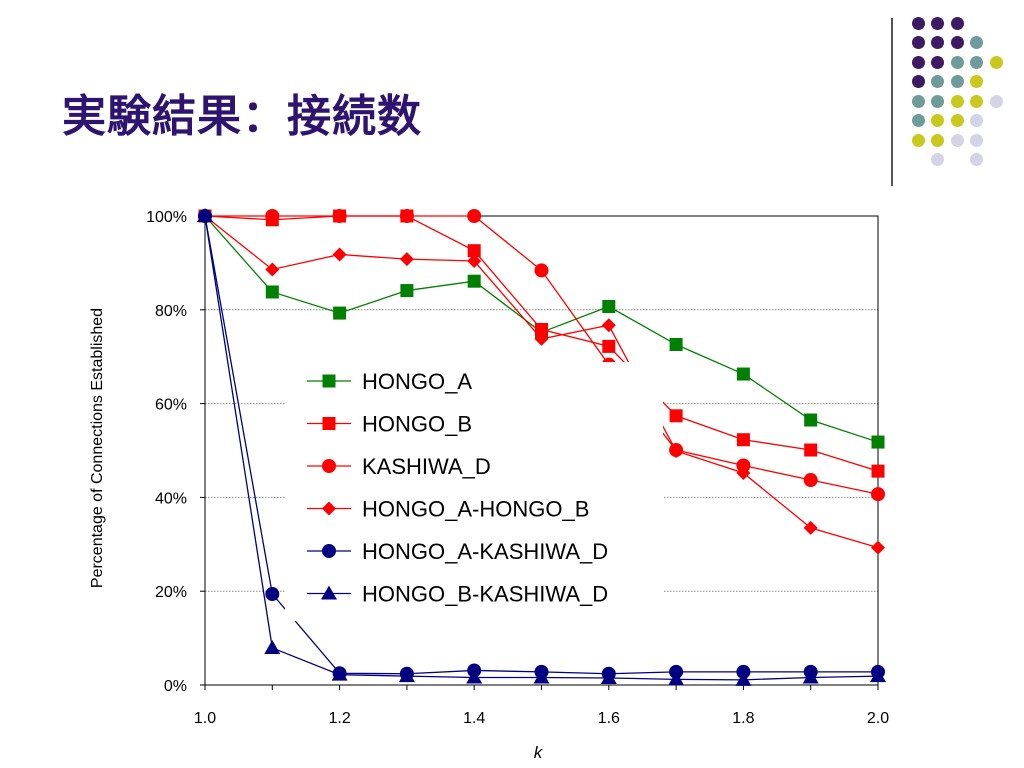 The image size is (1024, 768). I want to click on y-axis-label: Percentage of Connections Established, so click(97, 448).